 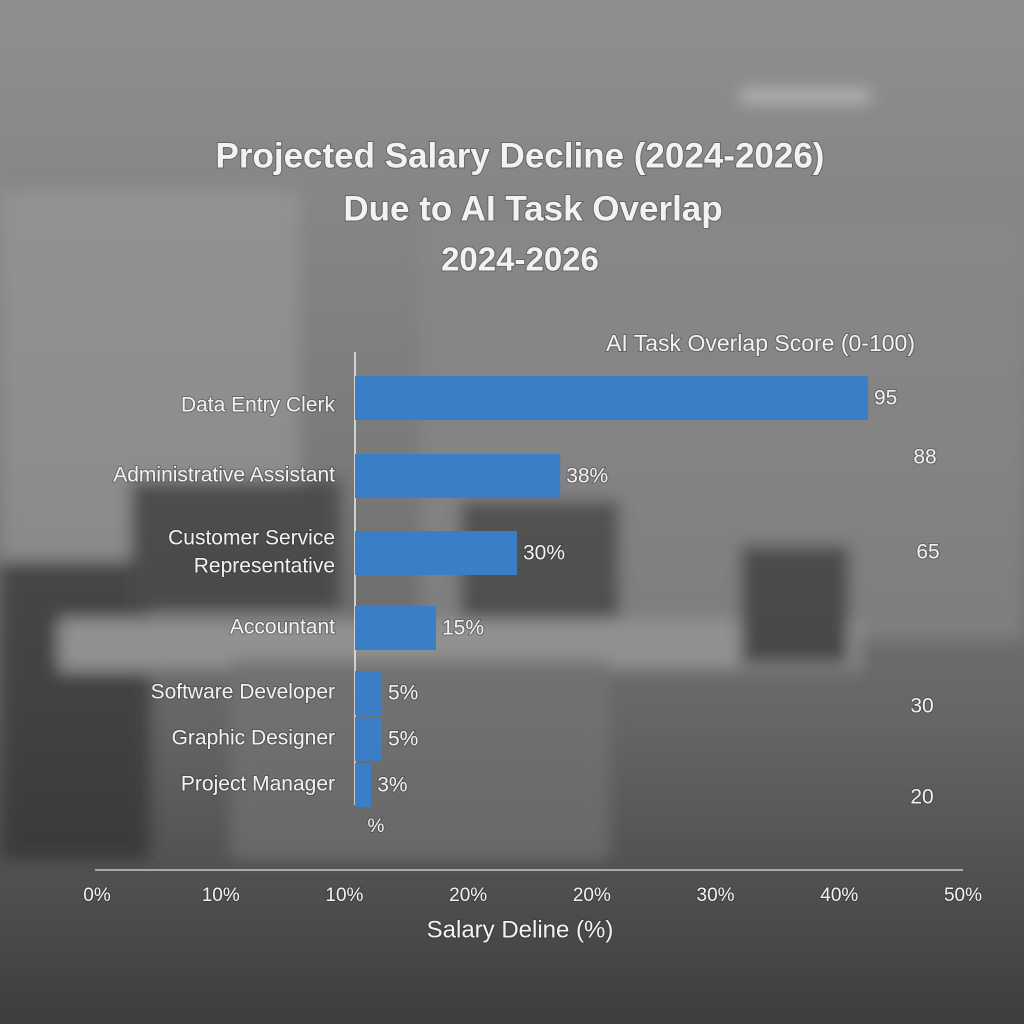 I want to click on x-axis-label: Salary Deline (%), so click(x=520, y=929).